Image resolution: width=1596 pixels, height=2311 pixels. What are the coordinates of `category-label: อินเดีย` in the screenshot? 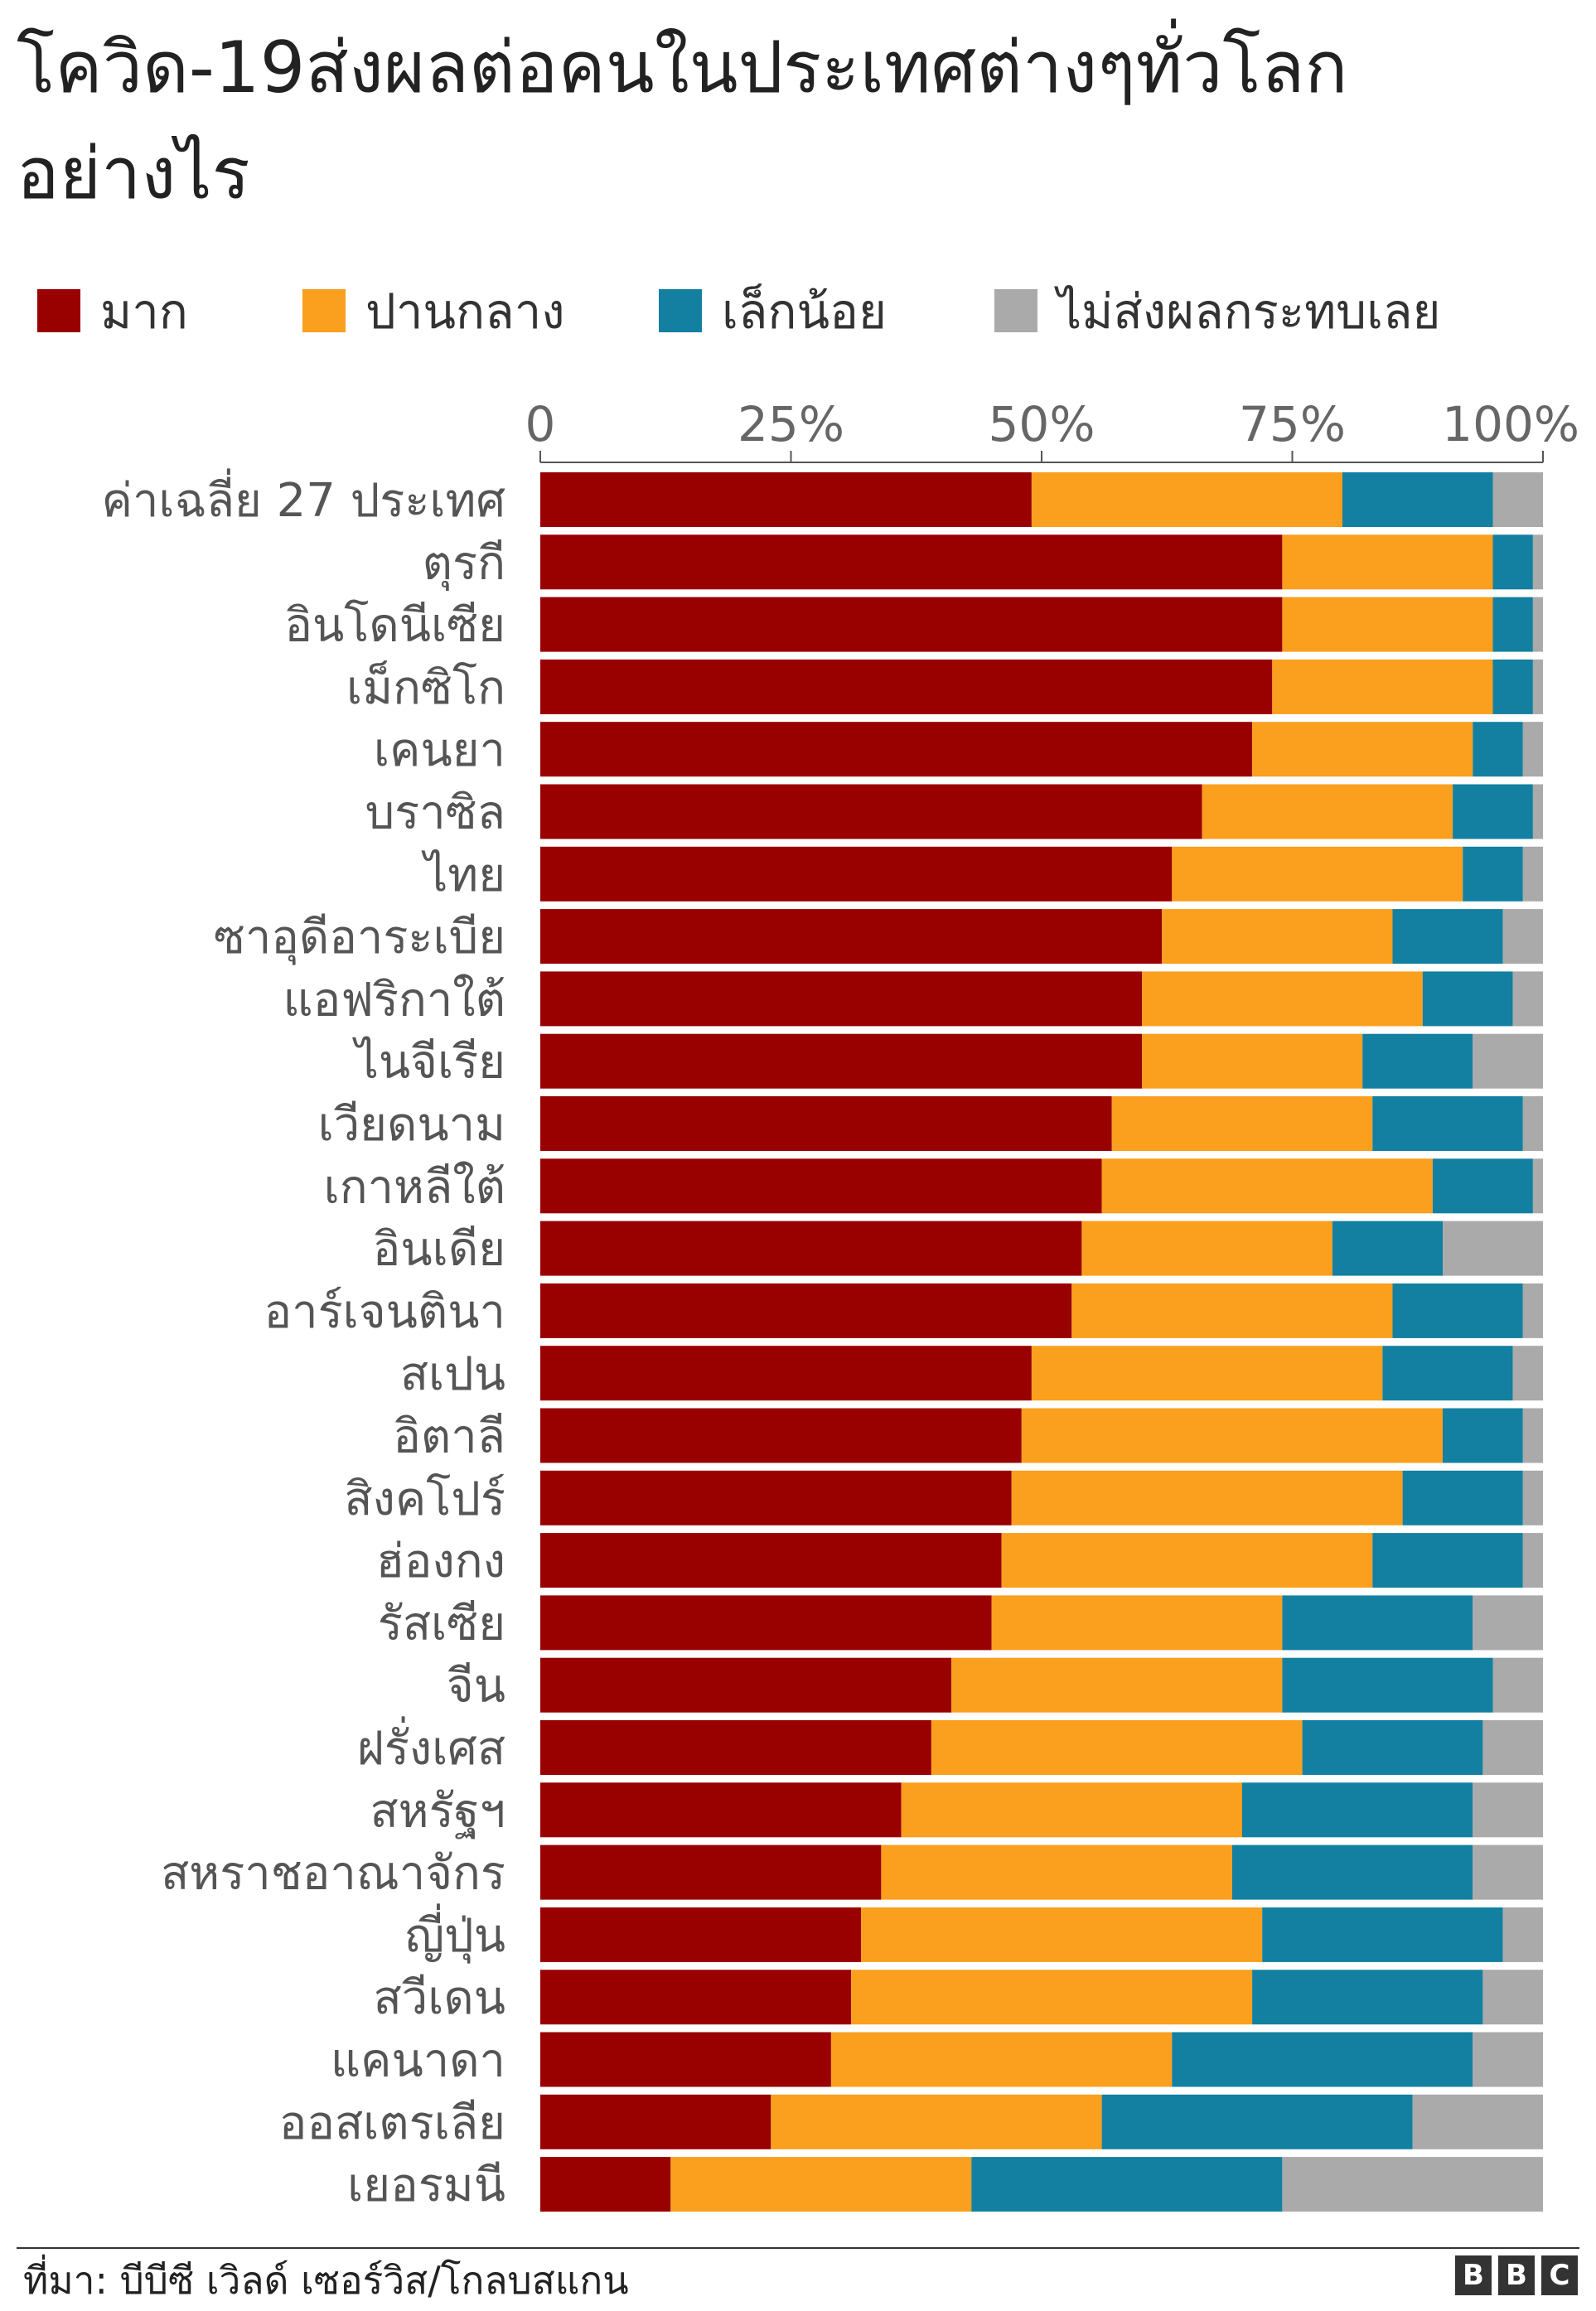 It's located at (439, 1250).